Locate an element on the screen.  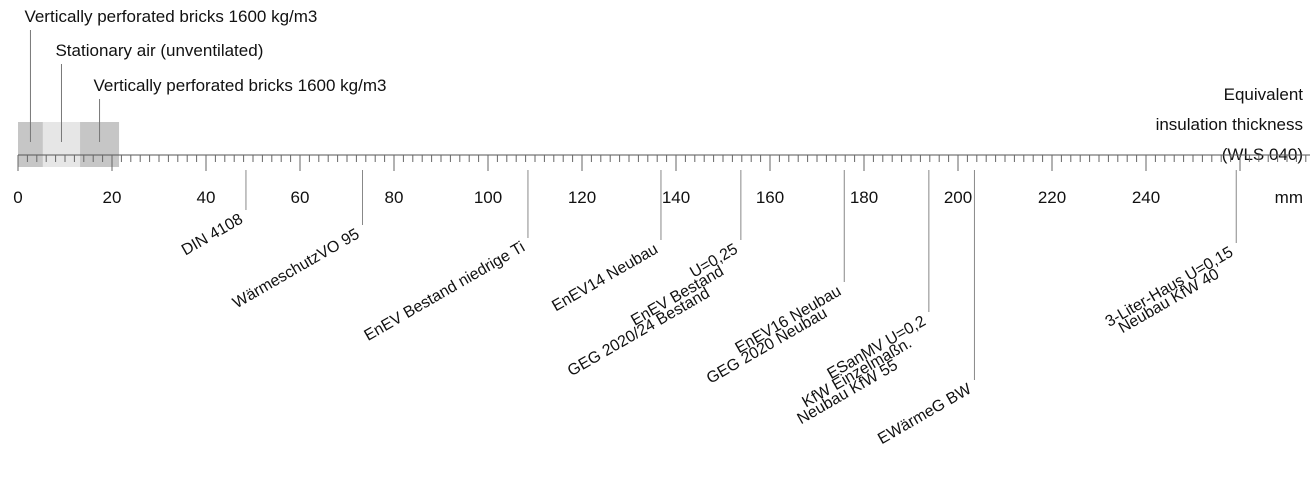
wall-layer-label-1: Stationary air (unventilated) is located at coordinates (159, 50).